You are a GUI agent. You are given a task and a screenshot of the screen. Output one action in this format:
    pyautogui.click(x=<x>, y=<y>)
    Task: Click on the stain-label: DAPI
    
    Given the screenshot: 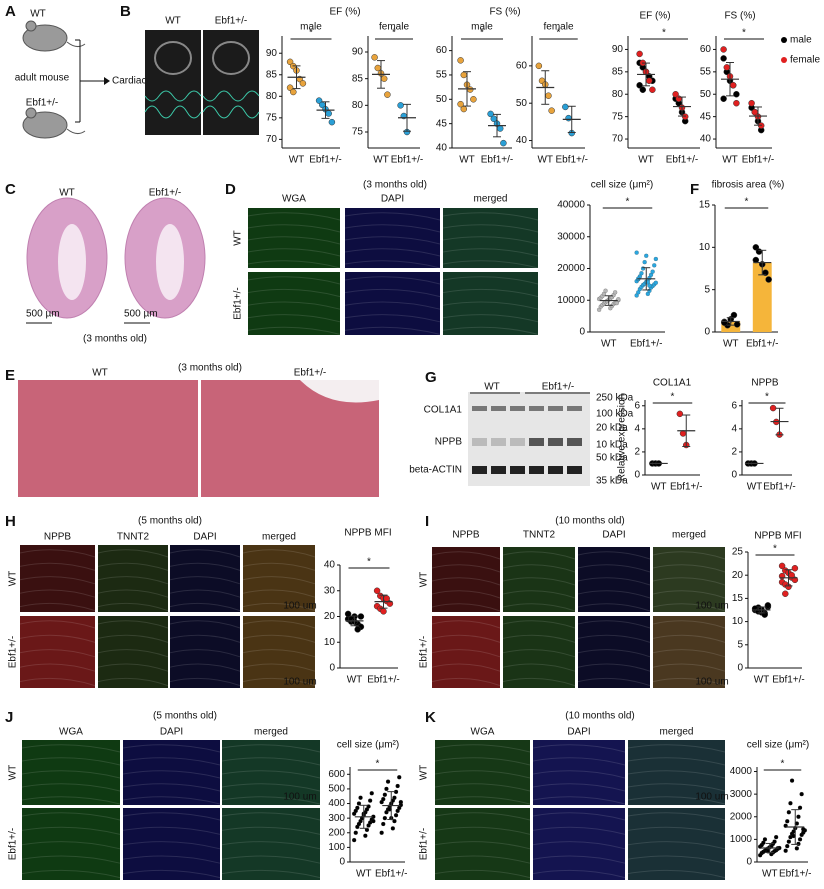 What is the action you would take?
    pyautogui.click(x=171, y=732)
    